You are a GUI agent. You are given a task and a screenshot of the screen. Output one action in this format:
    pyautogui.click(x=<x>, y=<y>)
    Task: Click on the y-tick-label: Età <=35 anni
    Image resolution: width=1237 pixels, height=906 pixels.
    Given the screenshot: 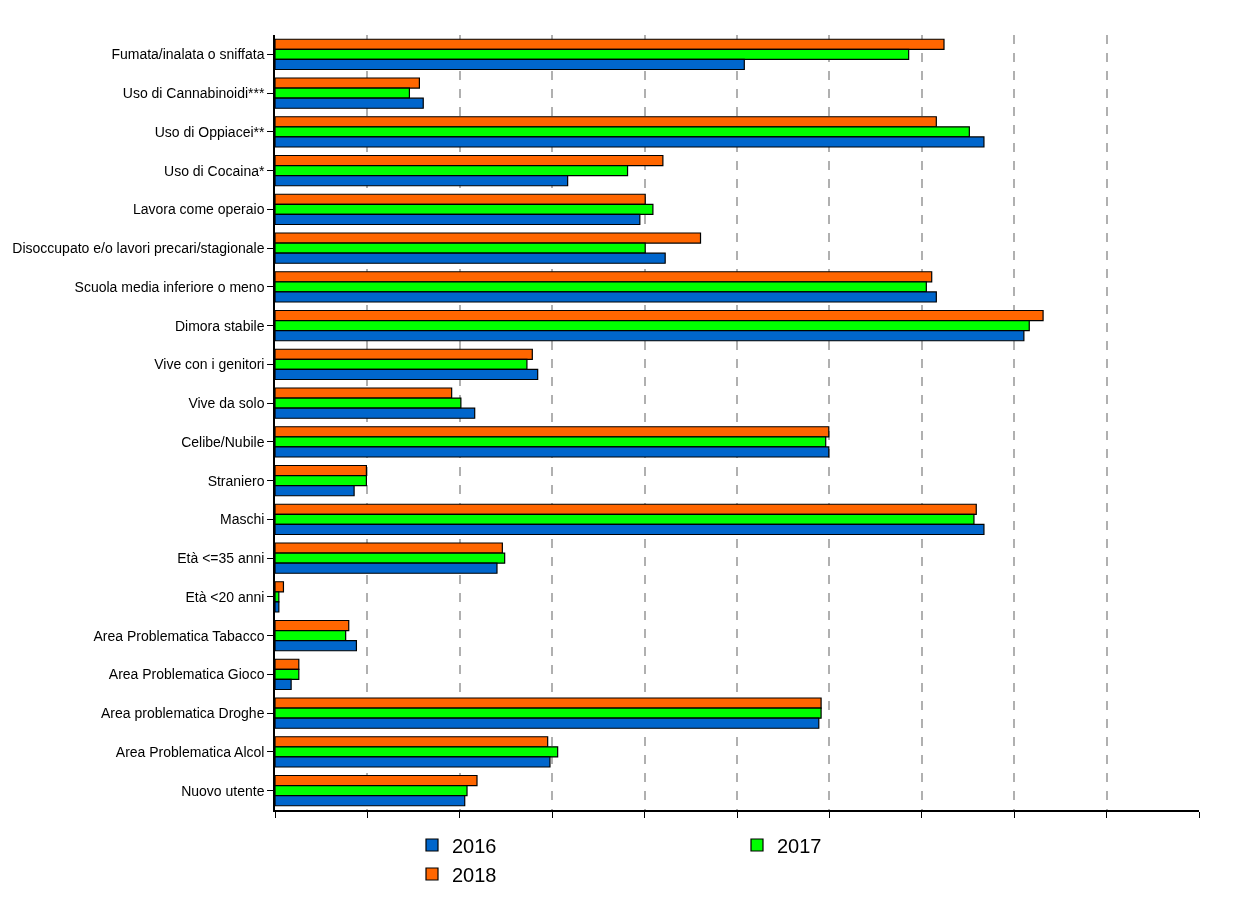 What is the action you would take?
    pyautogui.click(x=221, y=558)
    